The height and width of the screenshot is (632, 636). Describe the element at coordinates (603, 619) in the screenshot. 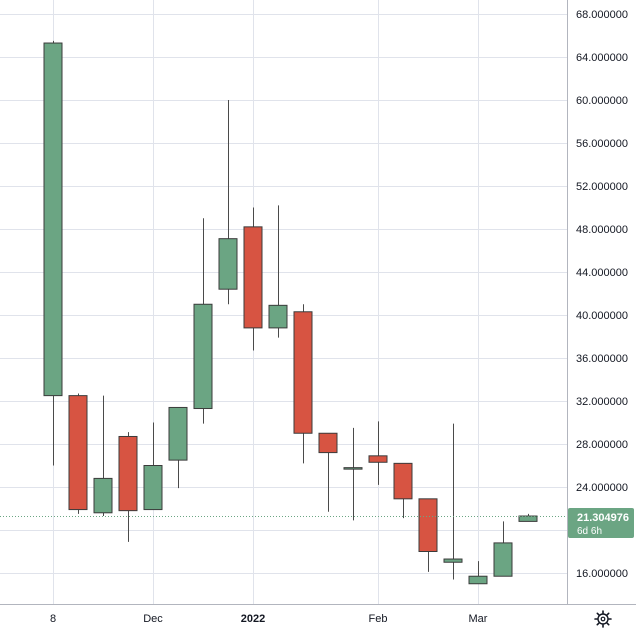

I see `gear-icon` at that location.